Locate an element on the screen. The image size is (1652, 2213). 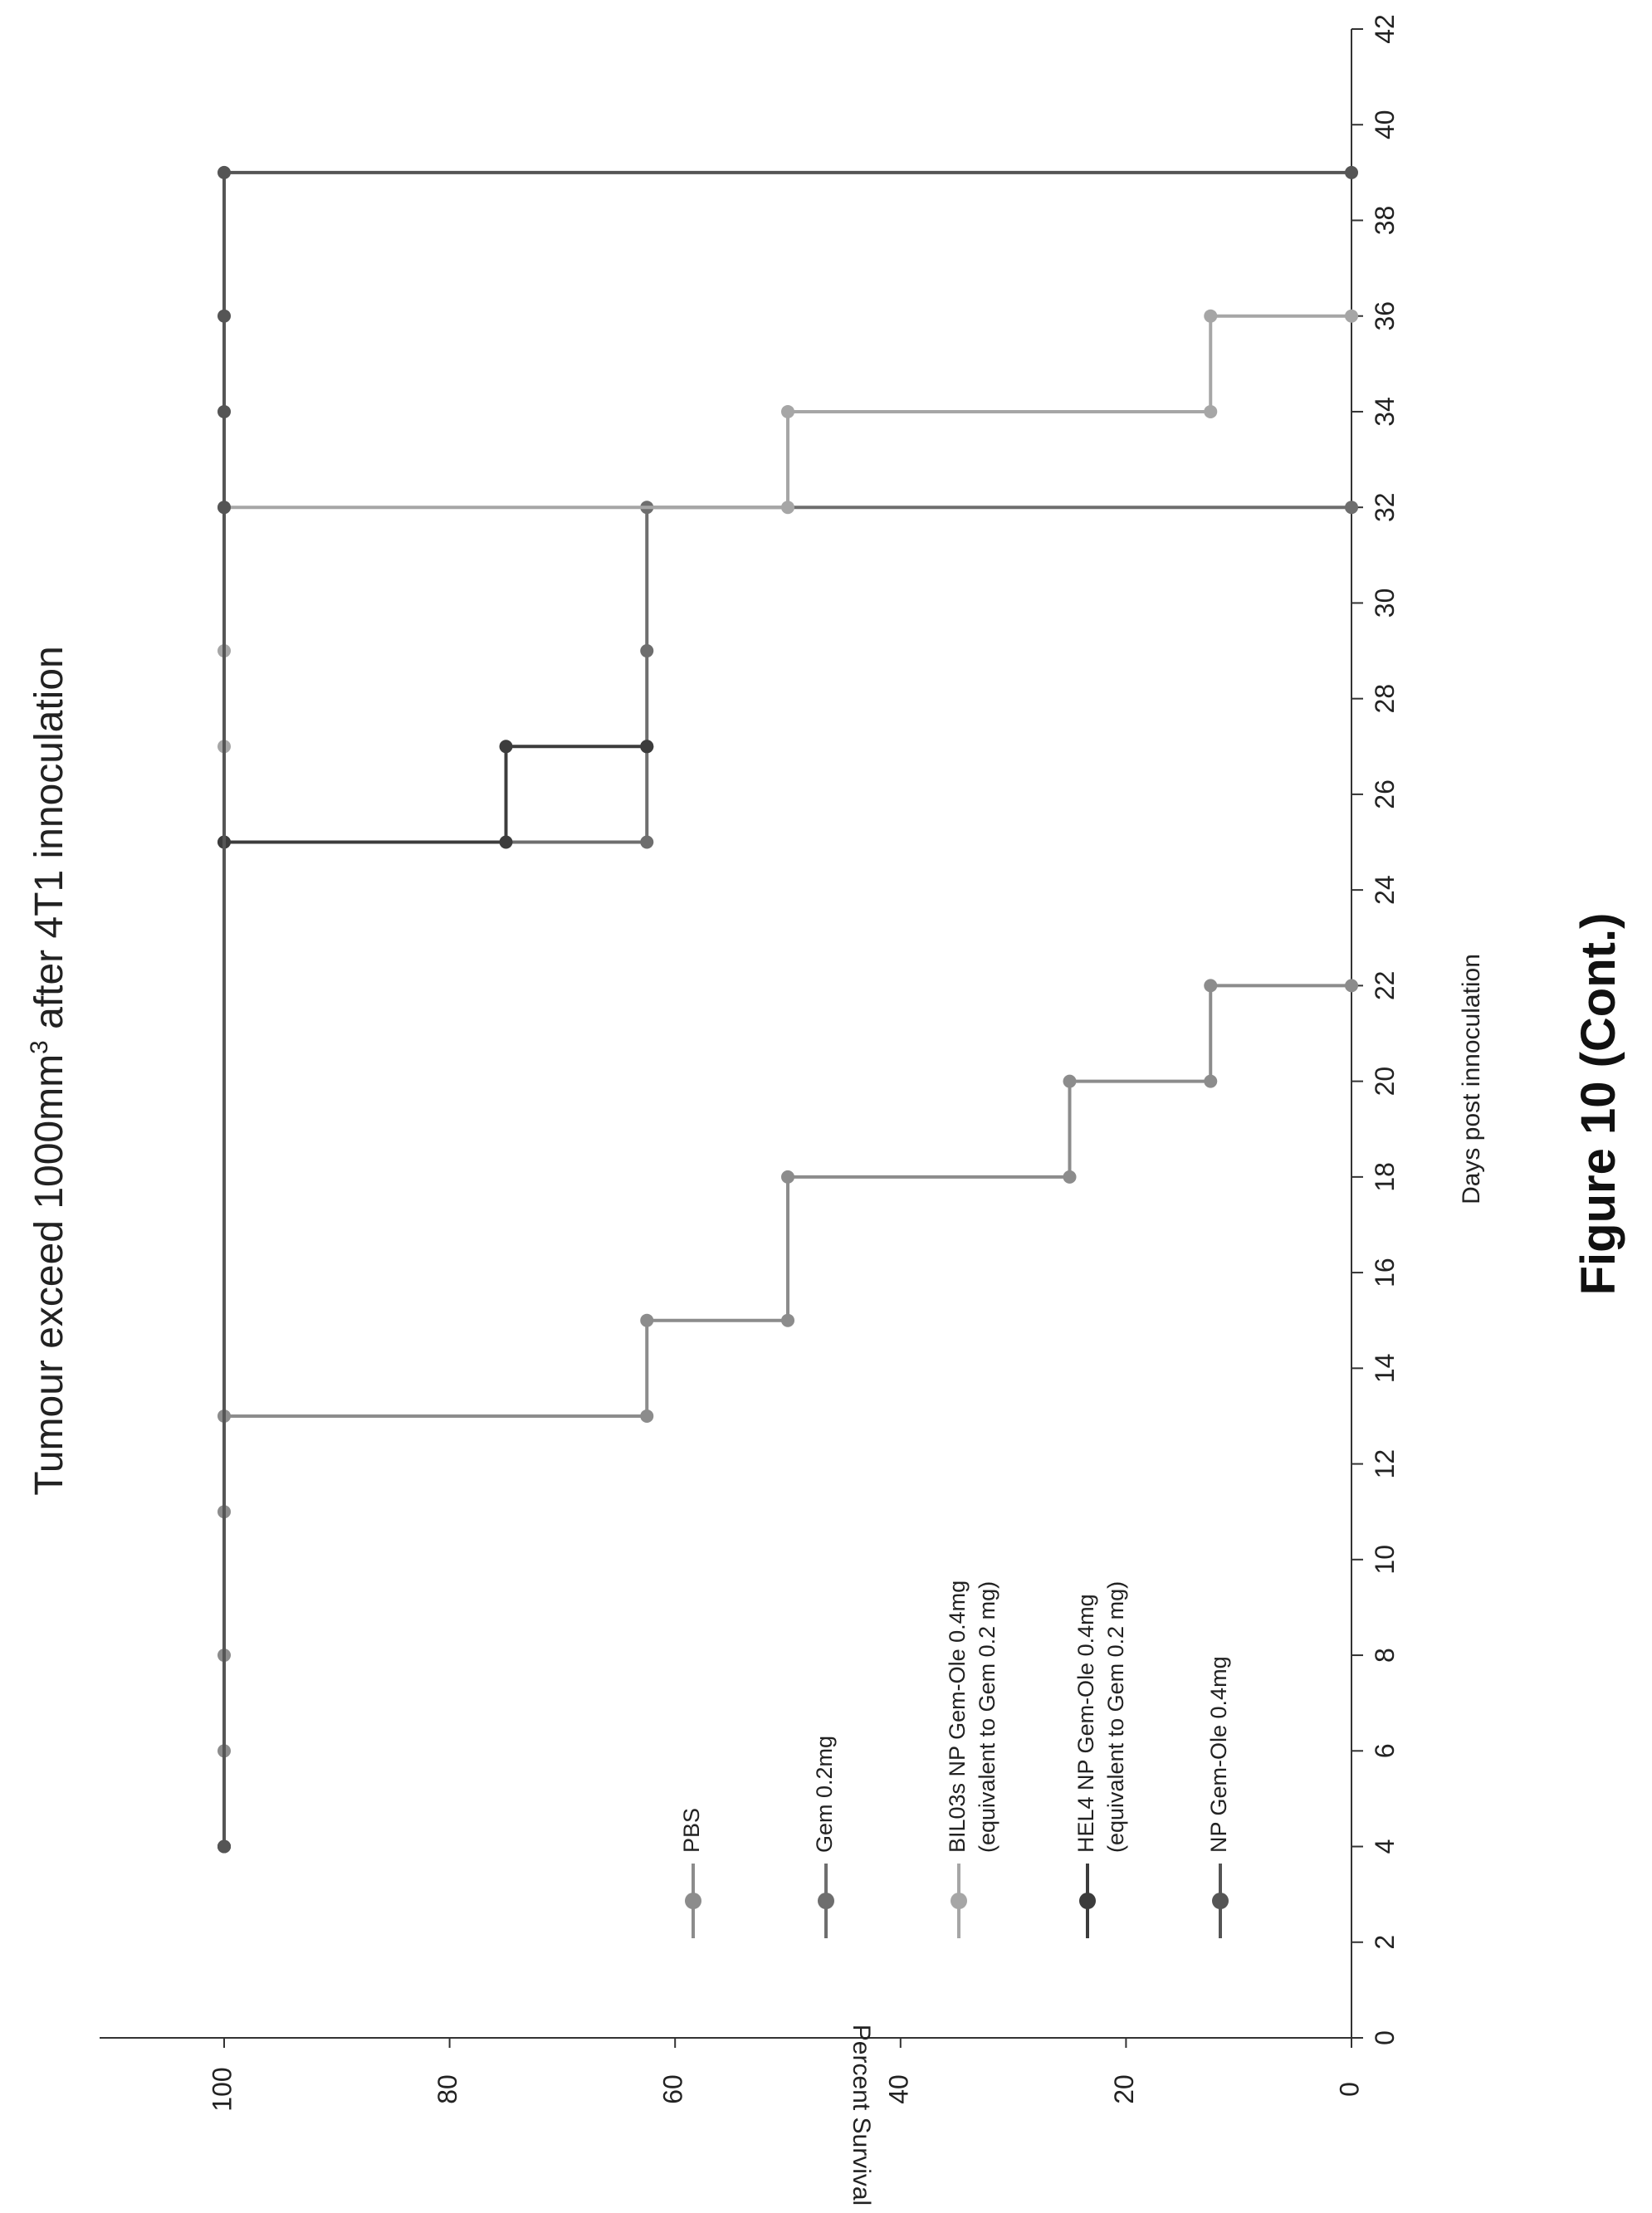
svg-text: 16 is located at coordinates (1385, 1272).